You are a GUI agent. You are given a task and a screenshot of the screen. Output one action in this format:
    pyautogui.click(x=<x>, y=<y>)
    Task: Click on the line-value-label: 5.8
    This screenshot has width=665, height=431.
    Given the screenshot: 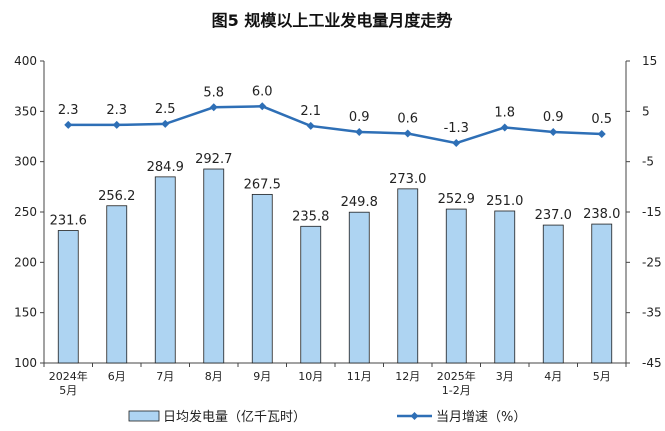 What is the action you would take?
    pyautogui.click(x=213, y=92)
    